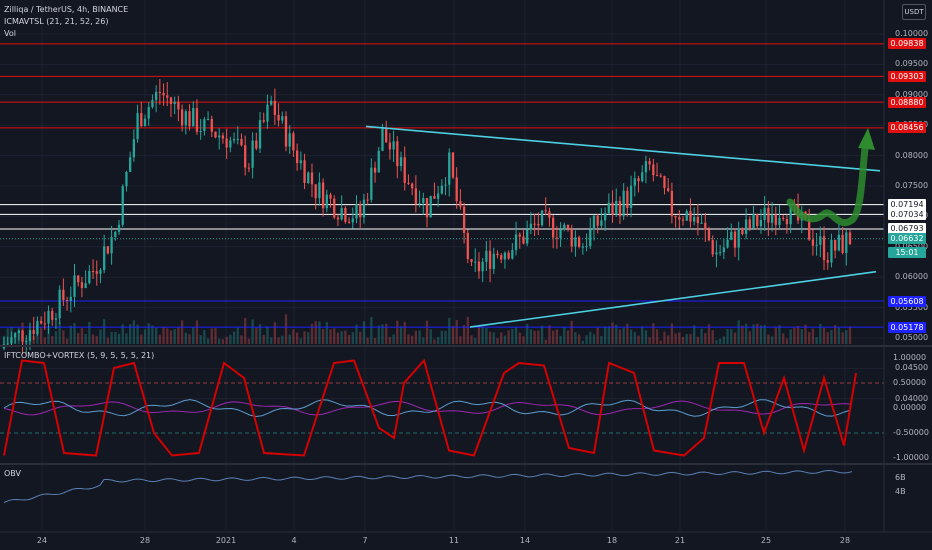 The width and height of the screenshot is (932, 550). Describe the element at coordinates (10, 33) in the screenshot. I see `volume-title: Vol` at that location.